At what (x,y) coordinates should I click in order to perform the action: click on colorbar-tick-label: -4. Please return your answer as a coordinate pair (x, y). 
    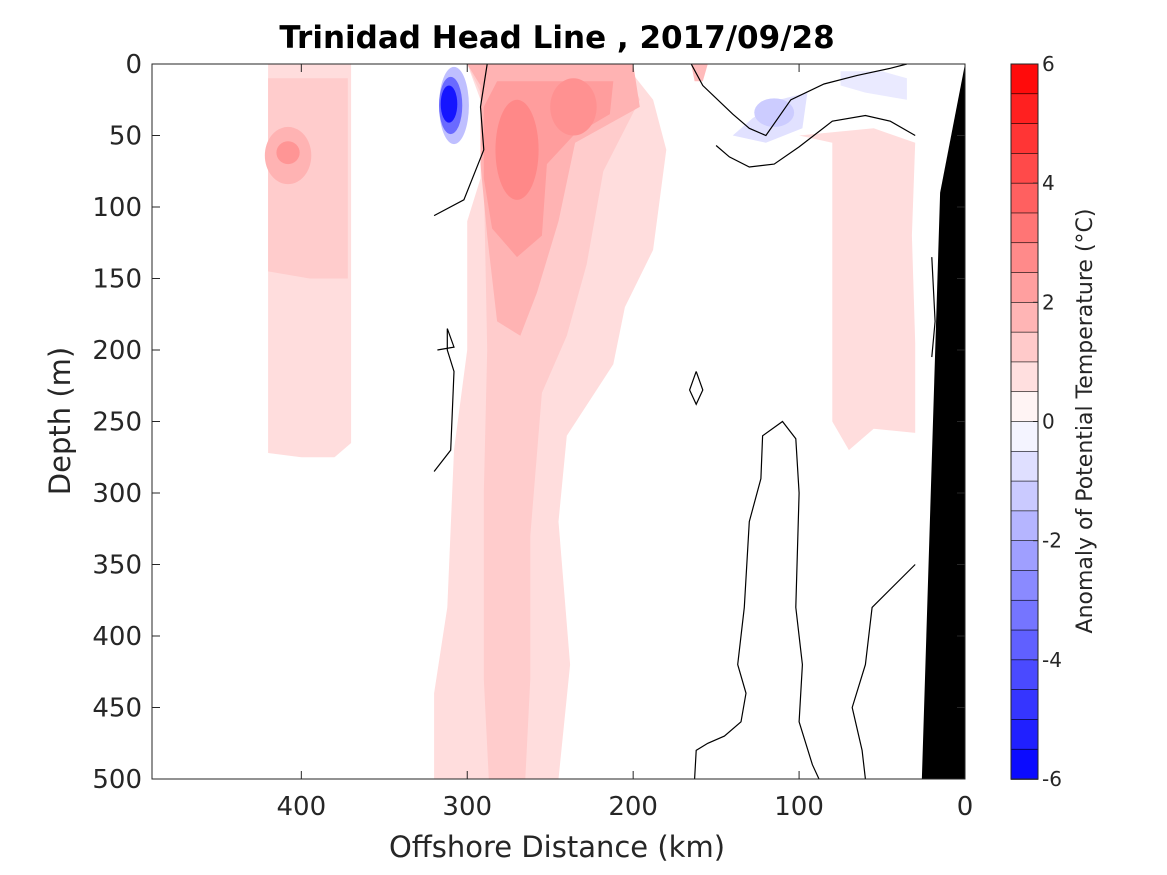
    Looking at the image, I should click on (1052, 660).